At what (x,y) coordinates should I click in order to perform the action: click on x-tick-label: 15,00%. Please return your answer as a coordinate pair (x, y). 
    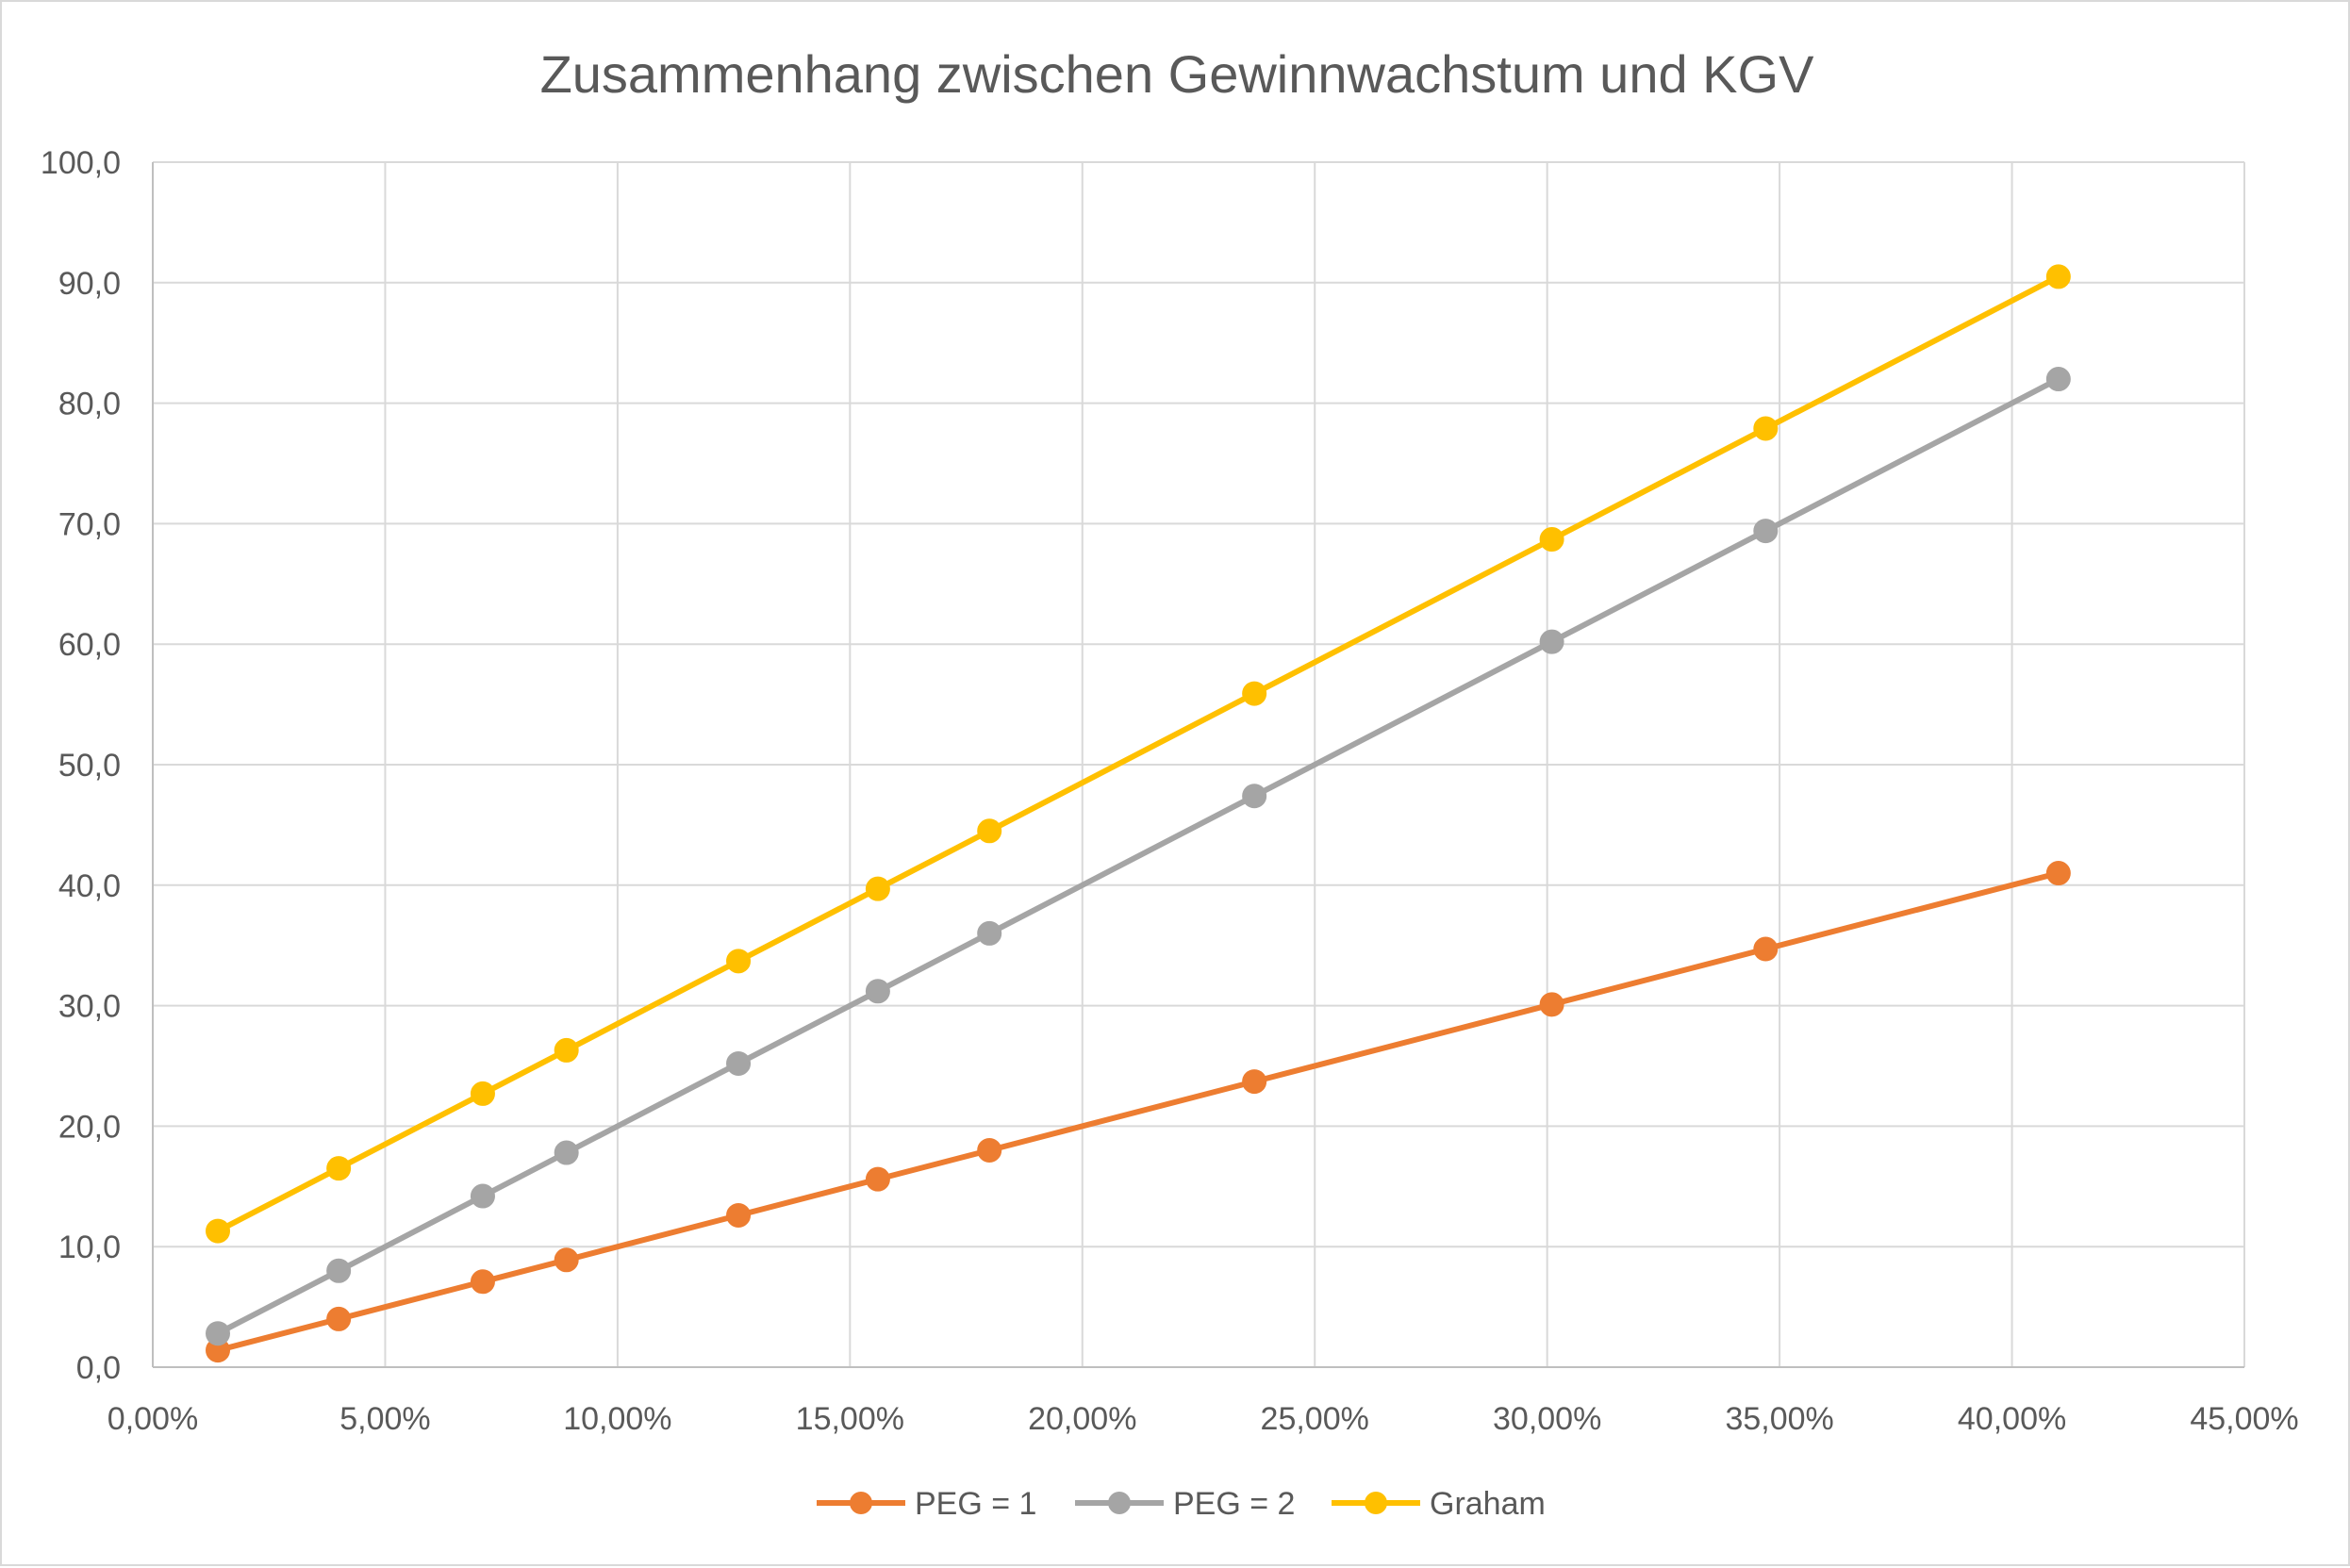
    Looking at the image, I should click on (850, 1419).